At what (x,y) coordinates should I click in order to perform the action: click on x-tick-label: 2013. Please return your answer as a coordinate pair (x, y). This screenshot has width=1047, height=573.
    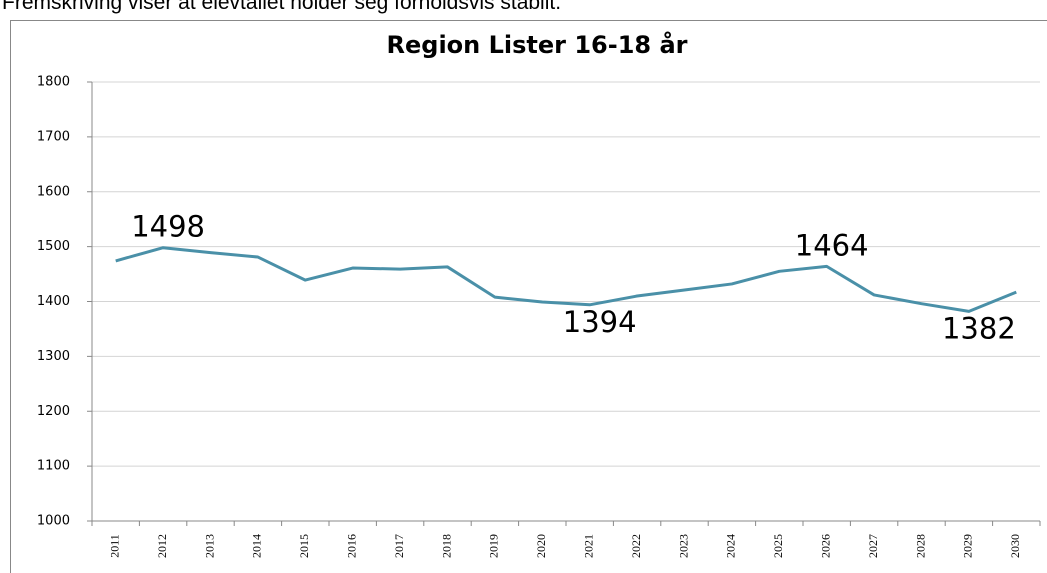
    Looking at the image, I should click on (209, 546).